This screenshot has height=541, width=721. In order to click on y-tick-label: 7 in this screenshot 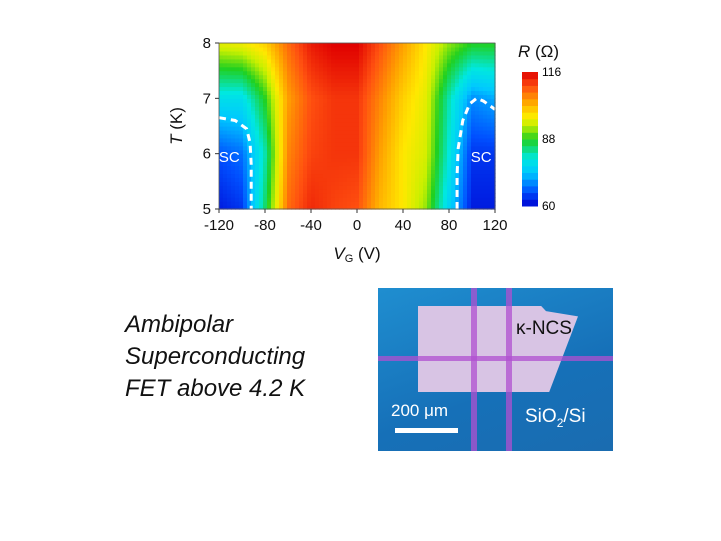, I will do `click(207, 98)`.